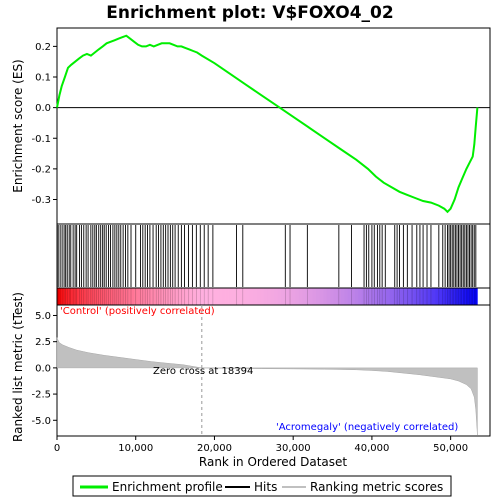 Image resolution: width=500 pixels, height=500 pixels. Describe the element at coordinates (265, 487) in the screenshot. I see `legend-hits-label: Hits` at that location.